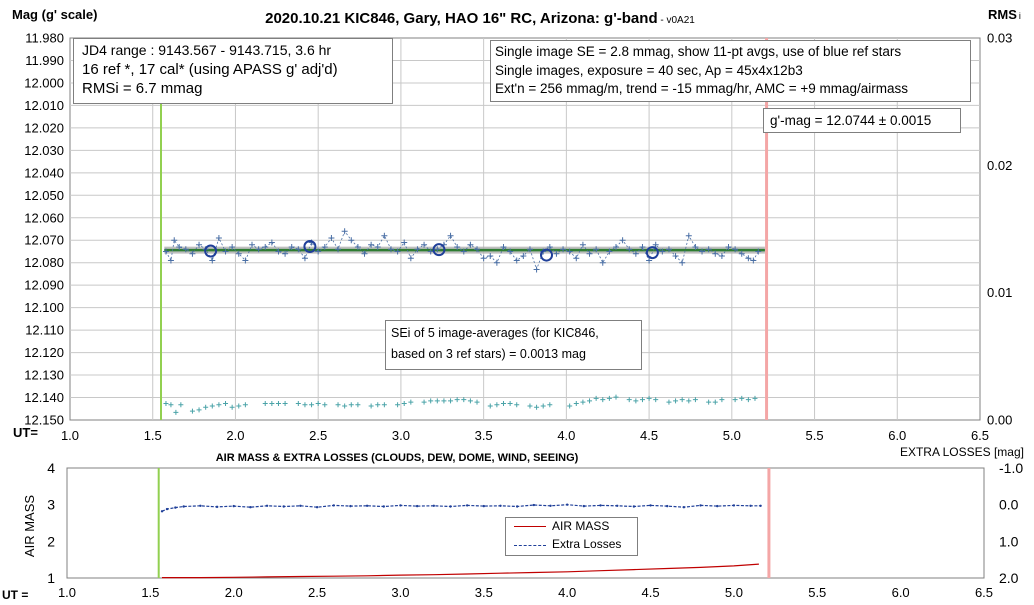 This screenshot has height=605, width=1034. Describe the element at coordinates (207, 50) in the screenshot. I see `info-line: JD4 range : 9143.567 - 9143.715, 3.6 hr` at that location.